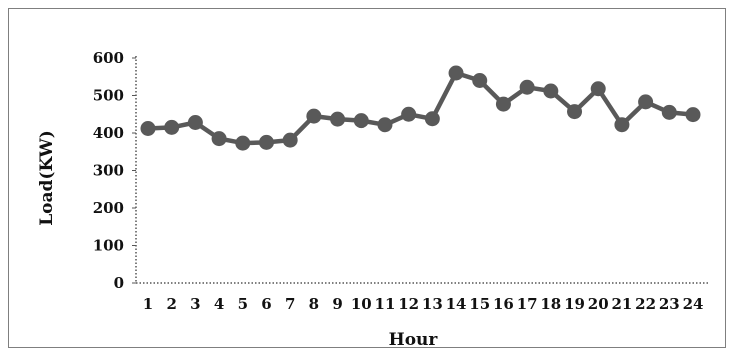 Image resolution: width=735 pixels, height=360 pixels. Describe the element at coordinates (479, 304) in the screenshot. I see `x-tick-label: 15` at that location.